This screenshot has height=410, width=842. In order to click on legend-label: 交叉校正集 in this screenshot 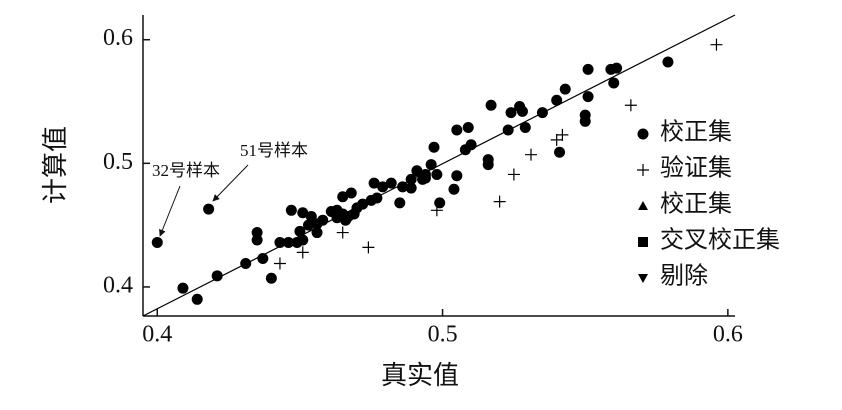, I will do `click(720, 240)`.